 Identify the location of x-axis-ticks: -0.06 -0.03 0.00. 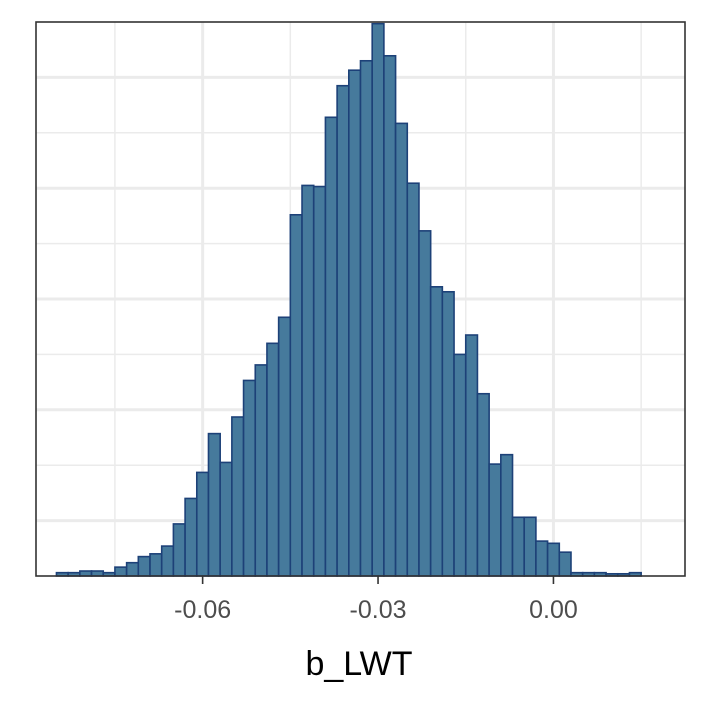
(376, 600).